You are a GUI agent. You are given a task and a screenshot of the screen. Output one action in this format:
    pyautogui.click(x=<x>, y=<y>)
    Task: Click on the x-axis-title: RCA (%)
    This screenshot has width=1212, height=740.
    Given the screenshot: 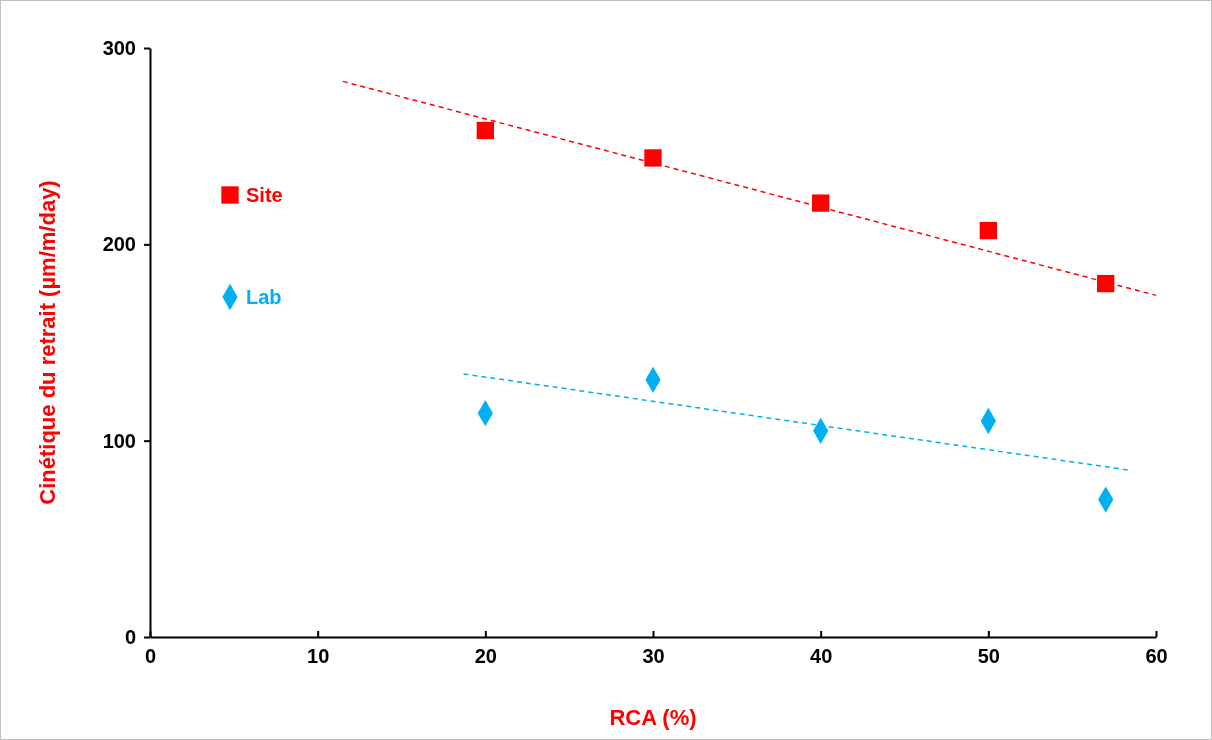 What is the action you would take?
    pyautogui.click(x=653, y=717)
    